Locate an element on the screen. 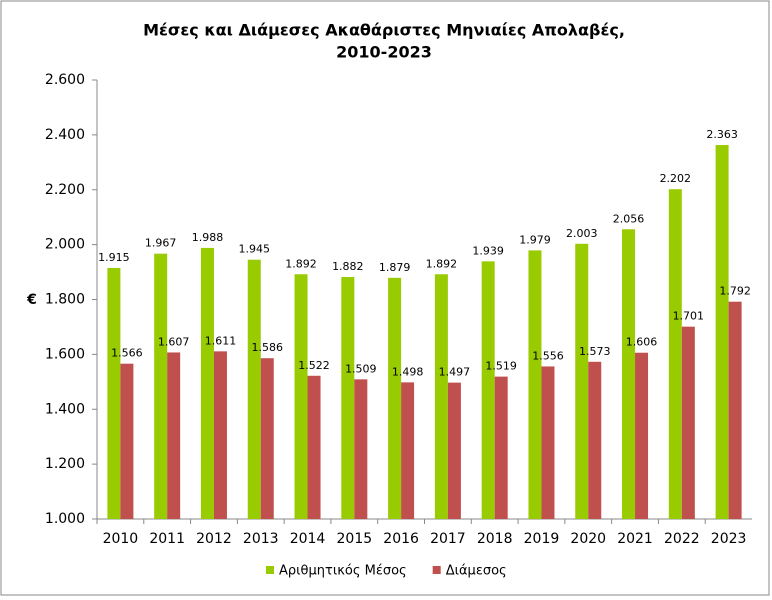 The width and height of the screenshot is (772, 600). value-label: 1.879 is located at coordinates (395, 267).